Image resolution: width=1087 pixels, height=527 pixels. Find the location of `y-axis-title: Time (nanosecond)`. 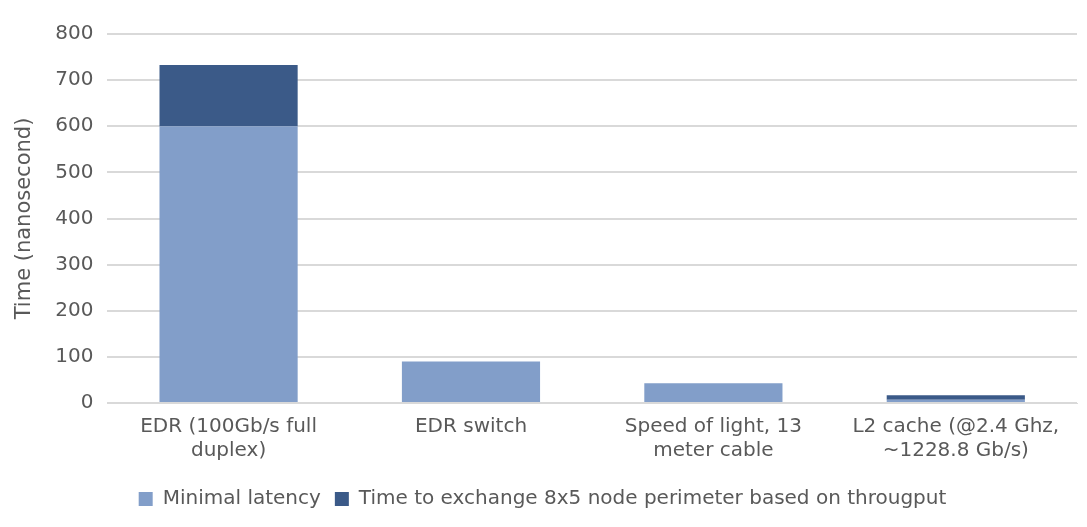

y-axis-title: Time (nanosecond) is located at coordinates (23, 219).